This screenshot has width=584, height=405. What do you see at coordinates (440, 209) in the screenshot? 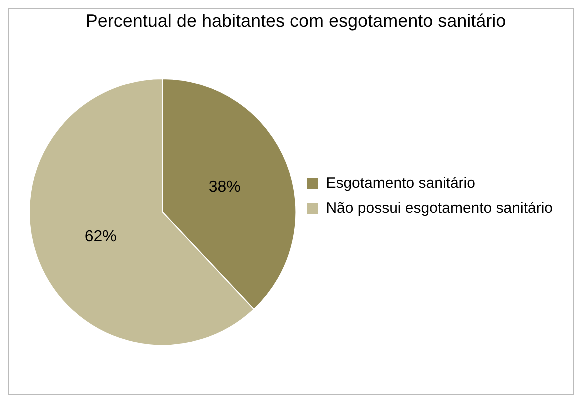
I see `legend-label: Não possui esgotamento sanitário` at bounding box center [440, 209].